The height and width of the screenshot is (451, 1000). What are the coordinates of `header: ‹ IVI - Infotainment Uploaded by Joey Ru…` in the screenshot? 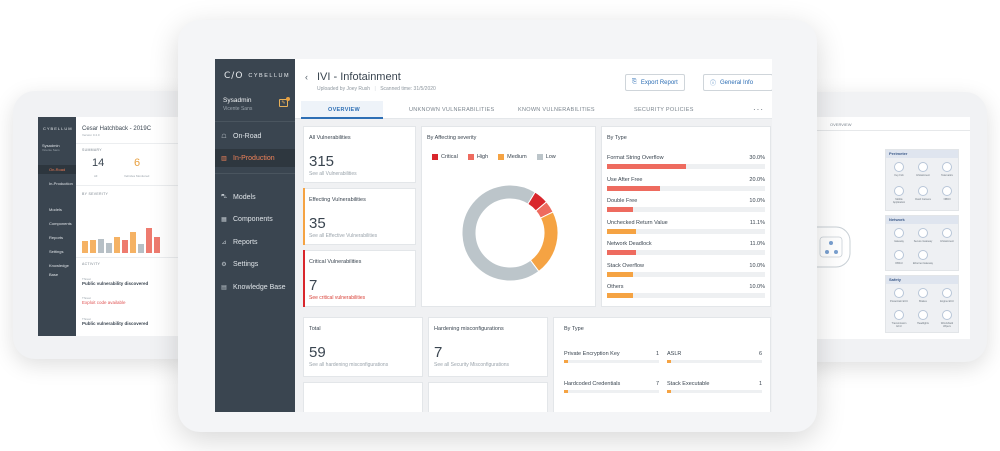 It's located at (533, 80).